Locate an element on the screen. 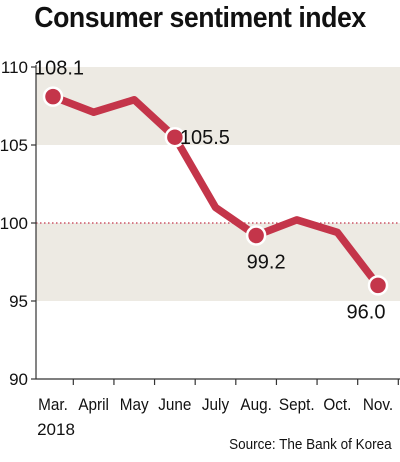 The height and width of the screenshot is (462, 400). x-tick-label: May is located at coordinates (135, 404).